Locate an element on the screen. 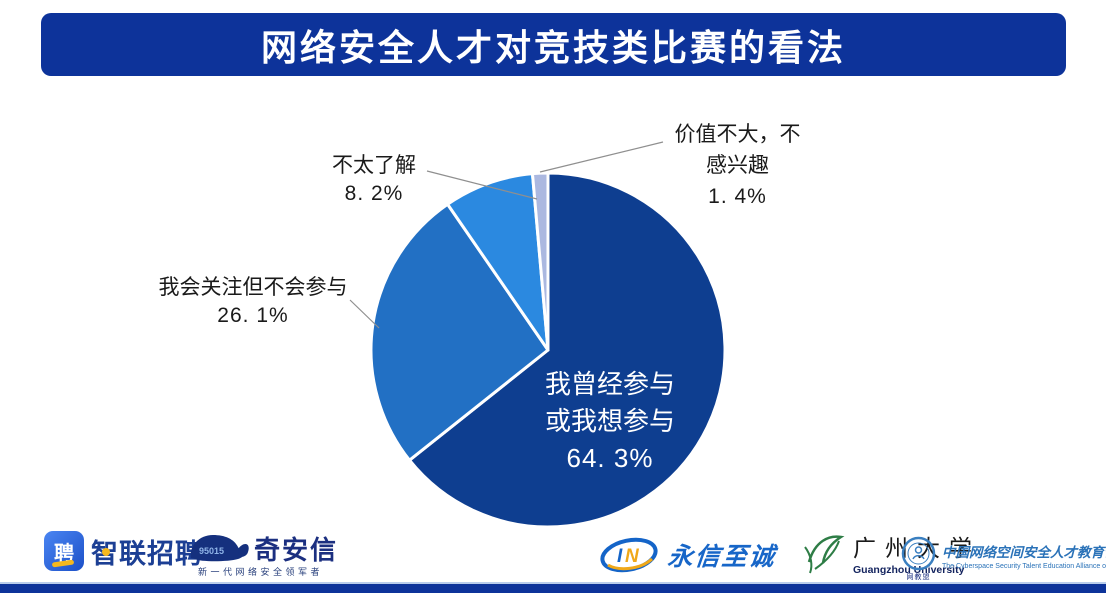  yongxin-icon-letter-i: I is located at coordinates (620, 556).